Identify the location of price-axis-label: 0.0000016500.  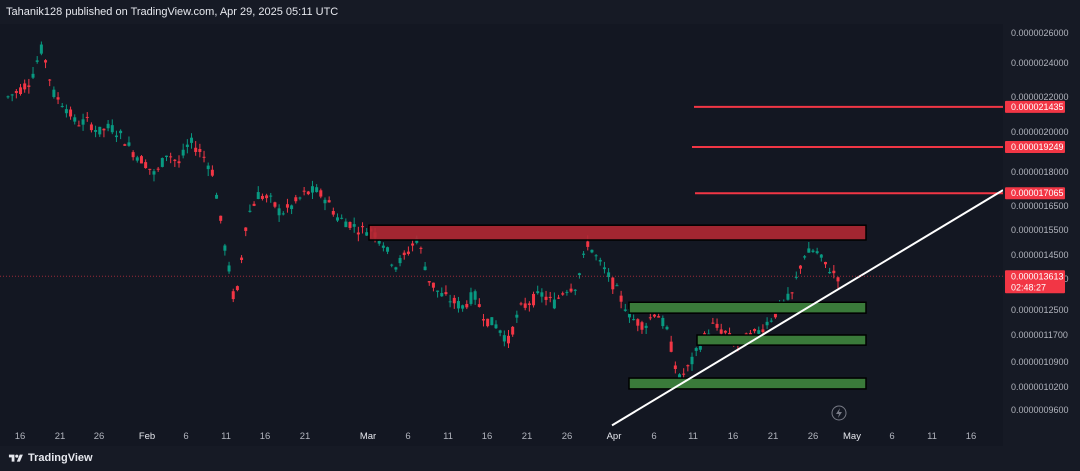
(1040, 206).